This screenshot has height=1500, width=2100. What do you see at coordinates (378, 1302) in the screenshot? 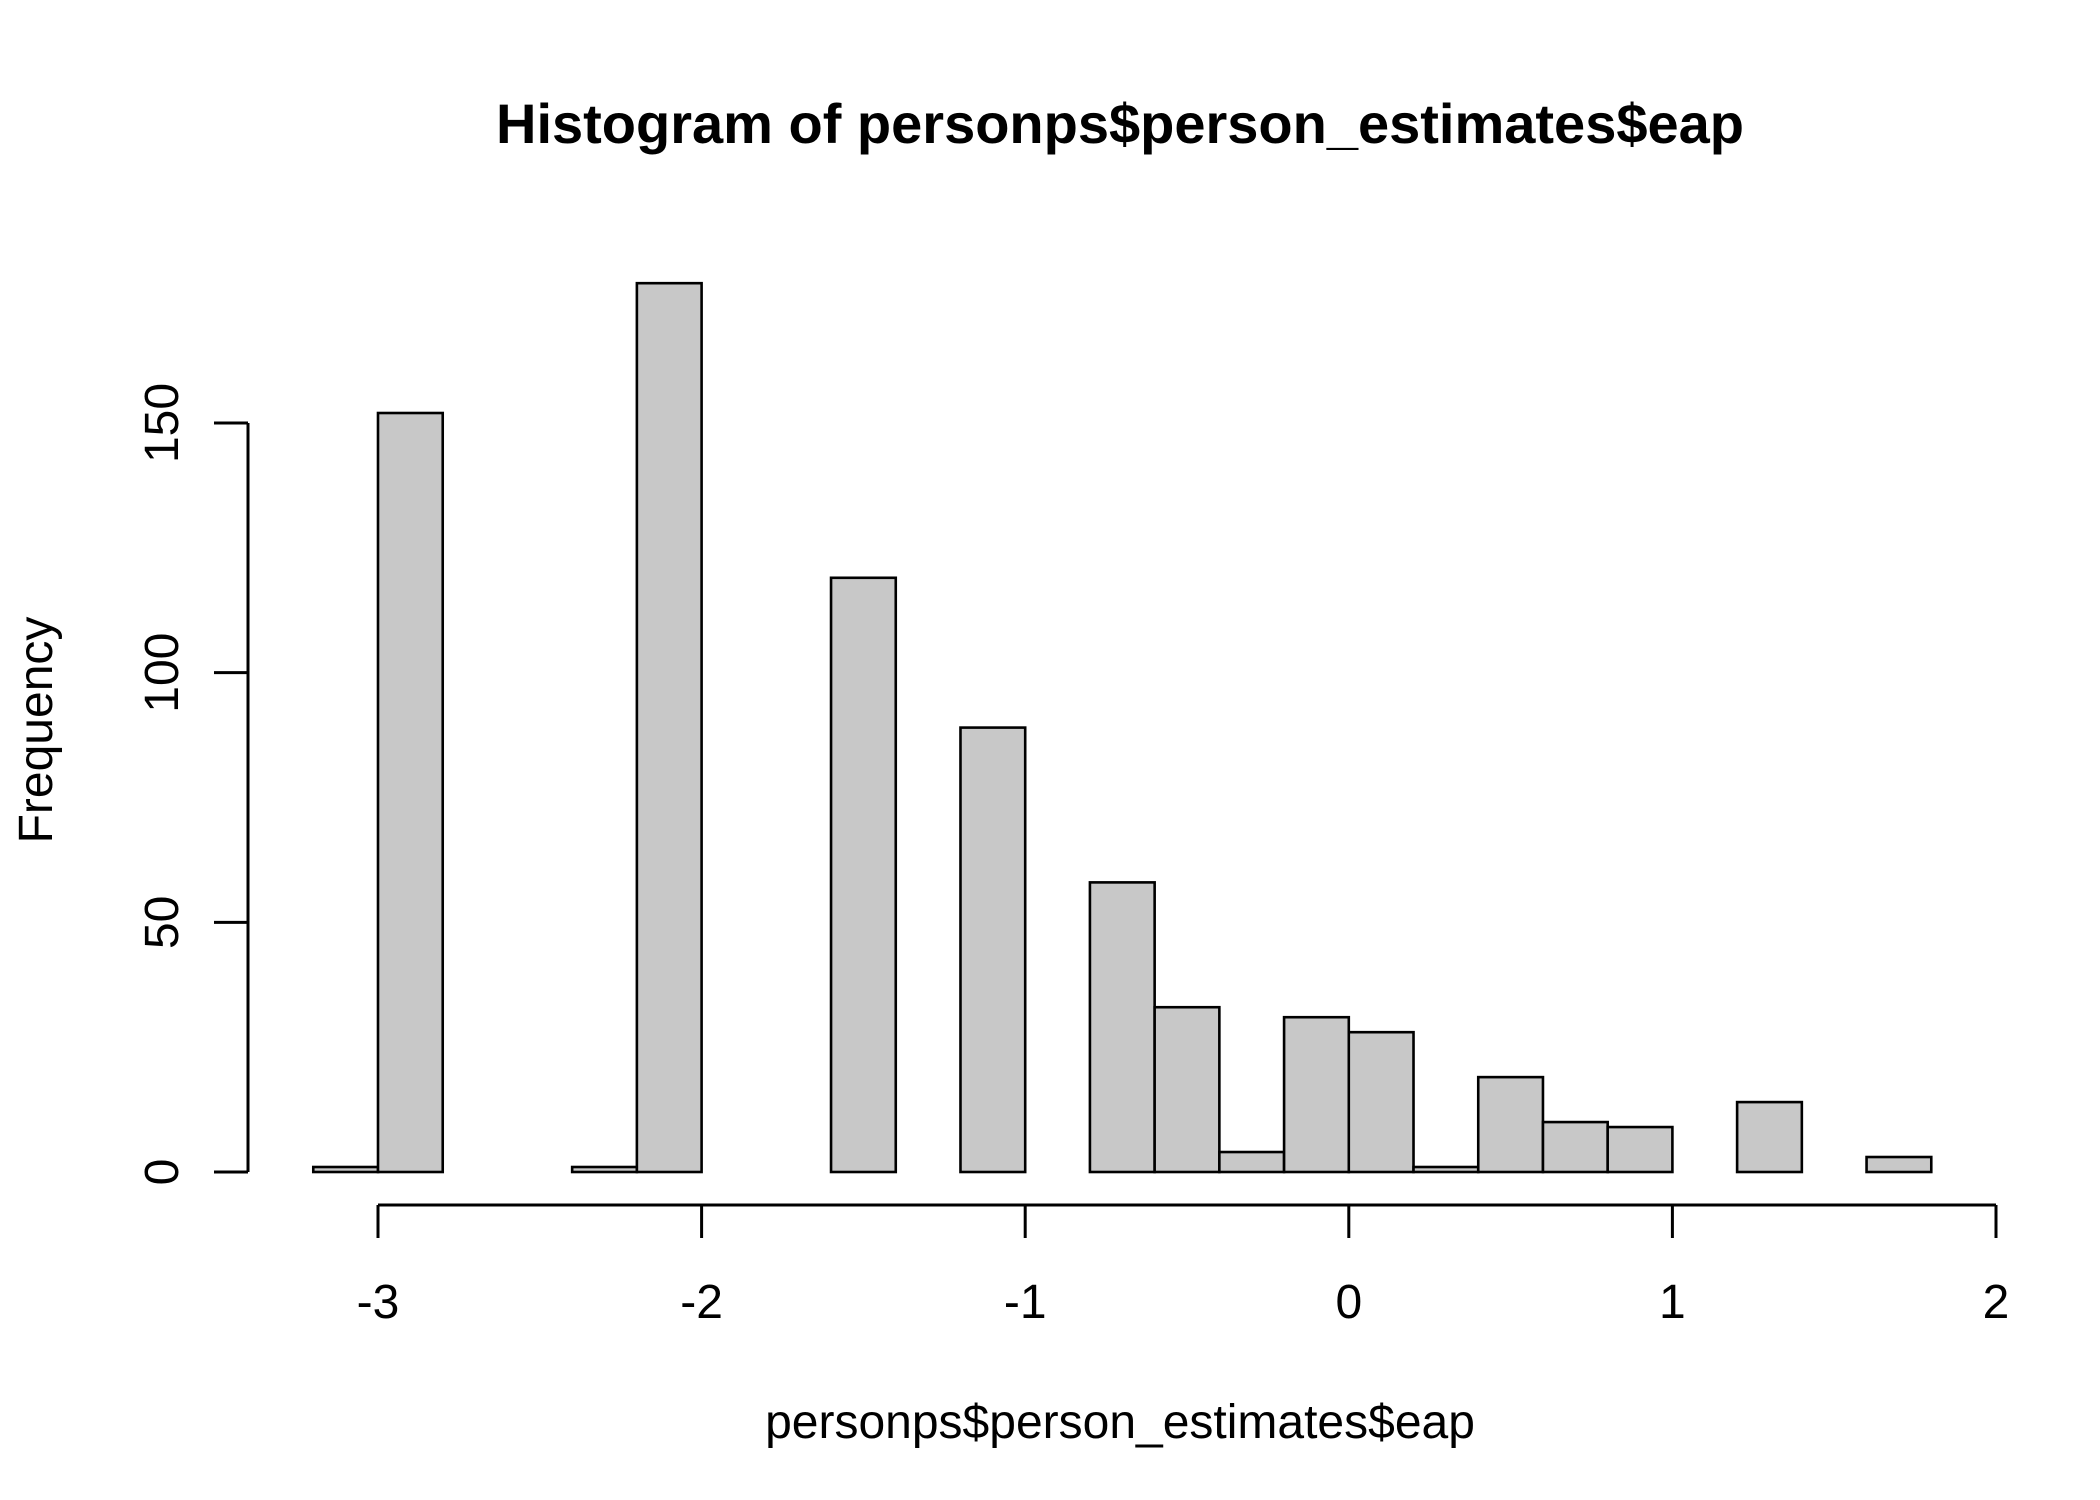
I see `x-tick-label: -3` at bounding box center [378, 1302].